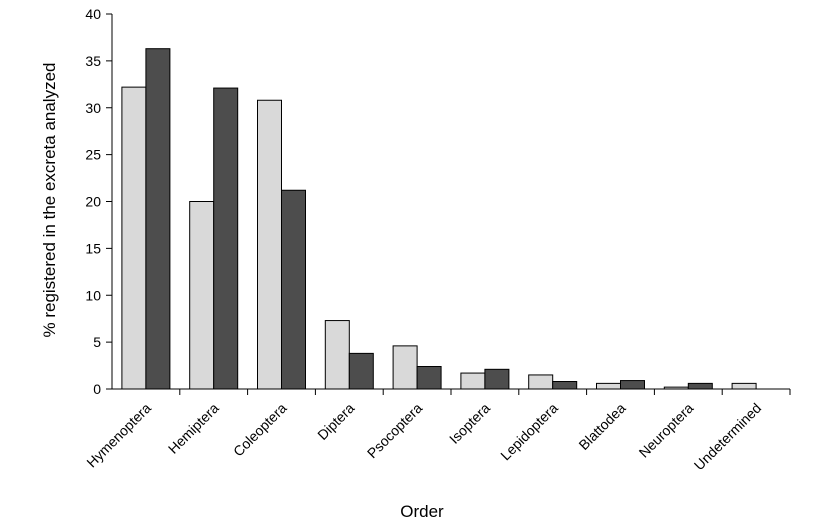  Describe the element at coordinates (335, 421) in the screenshot. I see `category-label: Diptera` at that location.